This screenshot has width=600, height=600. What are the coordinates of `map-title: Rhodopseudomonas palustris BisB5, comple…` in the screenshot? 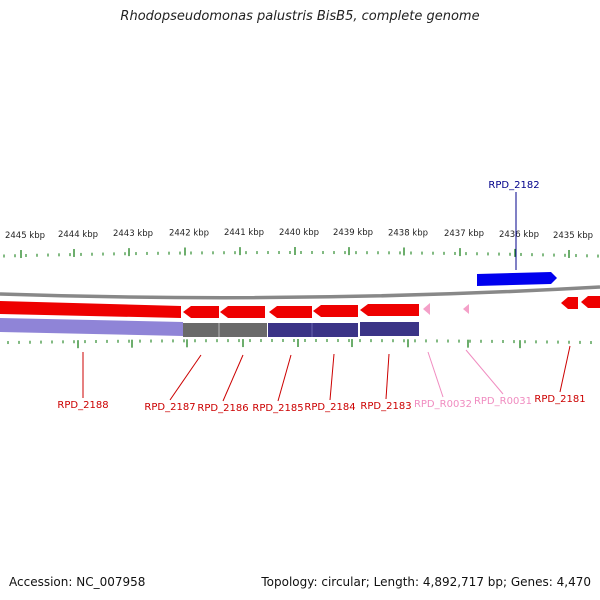 It's located at (300, 16).